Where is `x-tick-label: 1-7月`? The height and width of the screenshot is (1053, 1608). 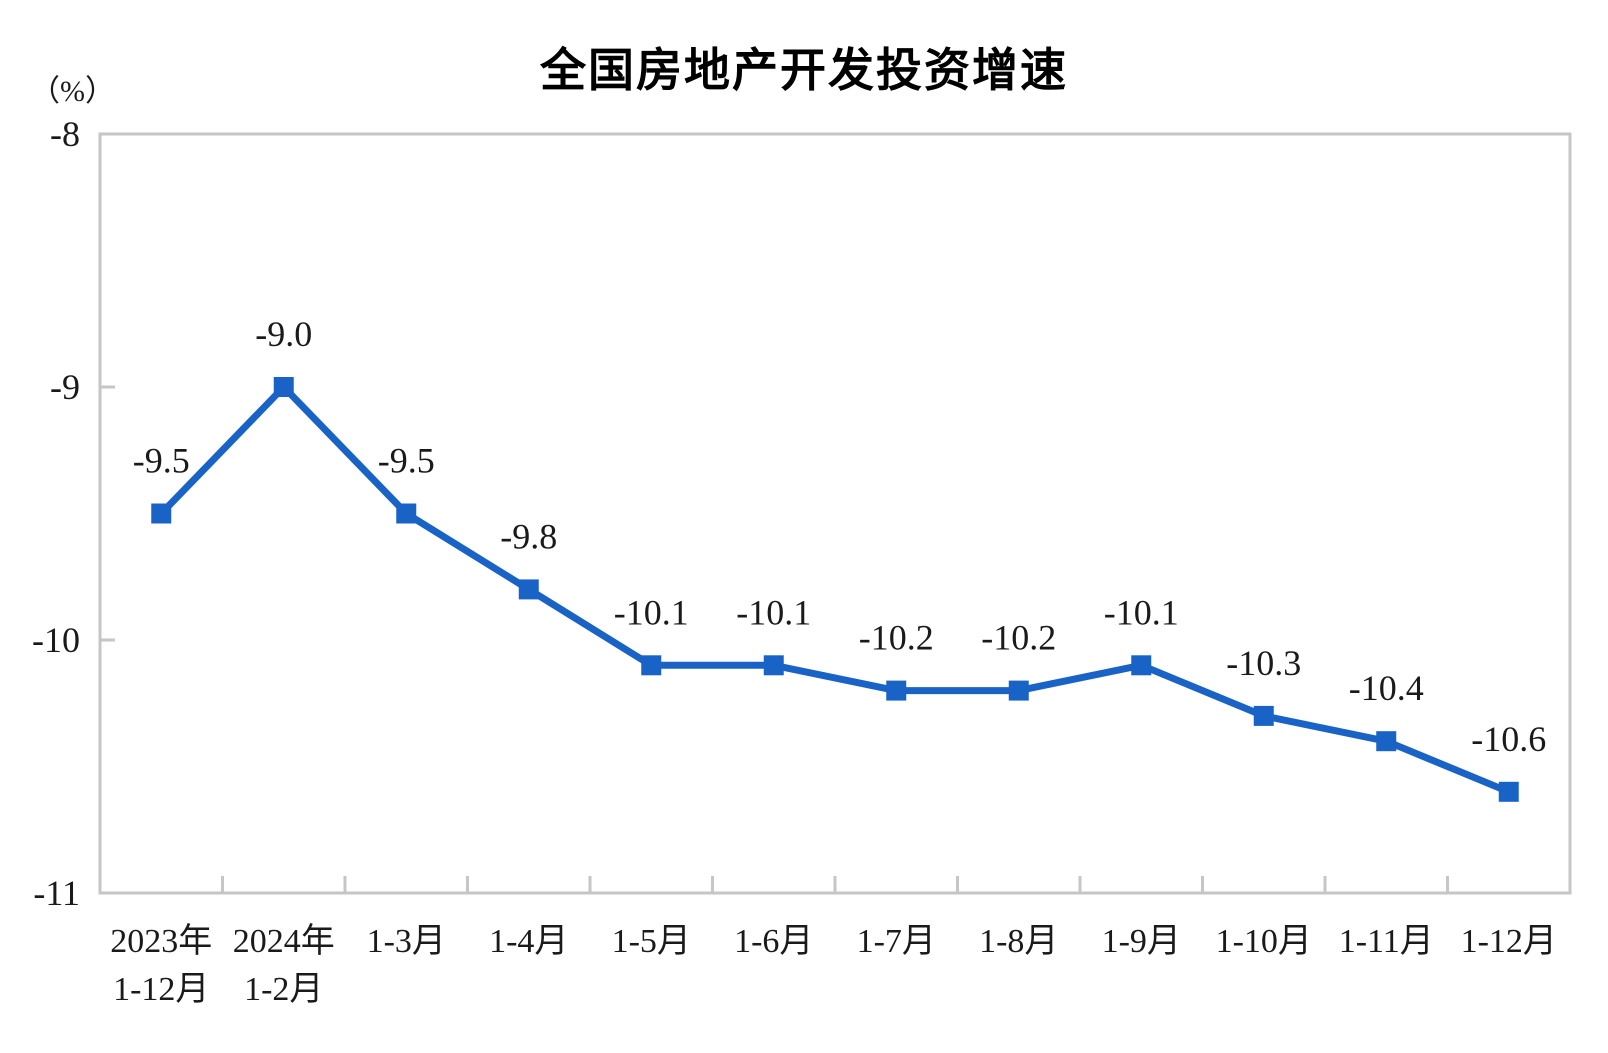
x-tick-label: 1-7月 is located at coordinates (896, 941).